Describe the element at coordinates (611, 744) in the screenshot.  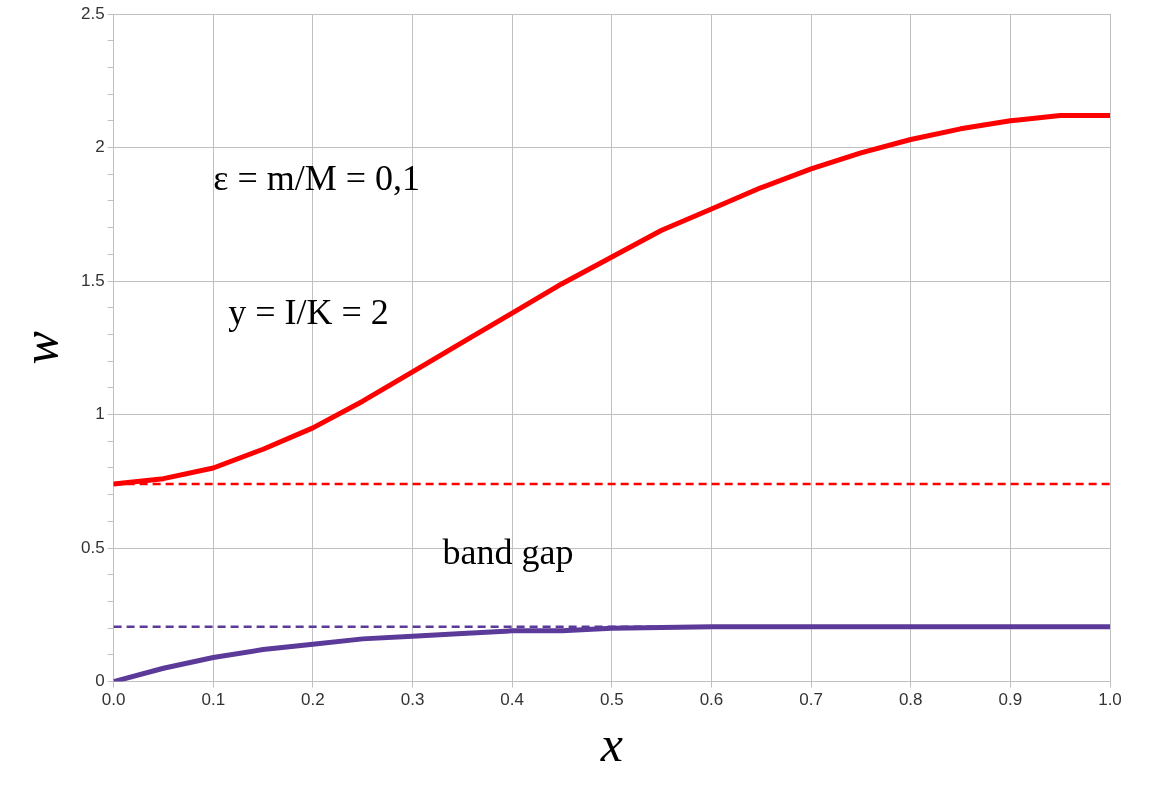
I see `x-axis-title: x` at that location.